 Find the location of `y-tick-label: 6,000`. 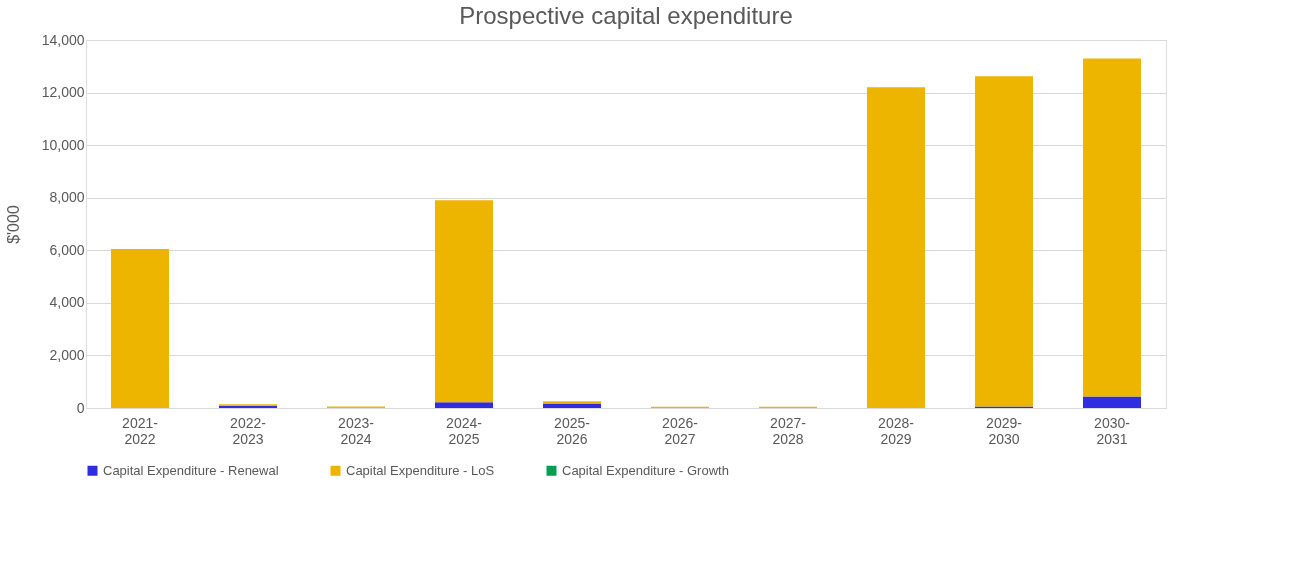

y-tick-label: 6,000 is located at coordinates (67, 249).